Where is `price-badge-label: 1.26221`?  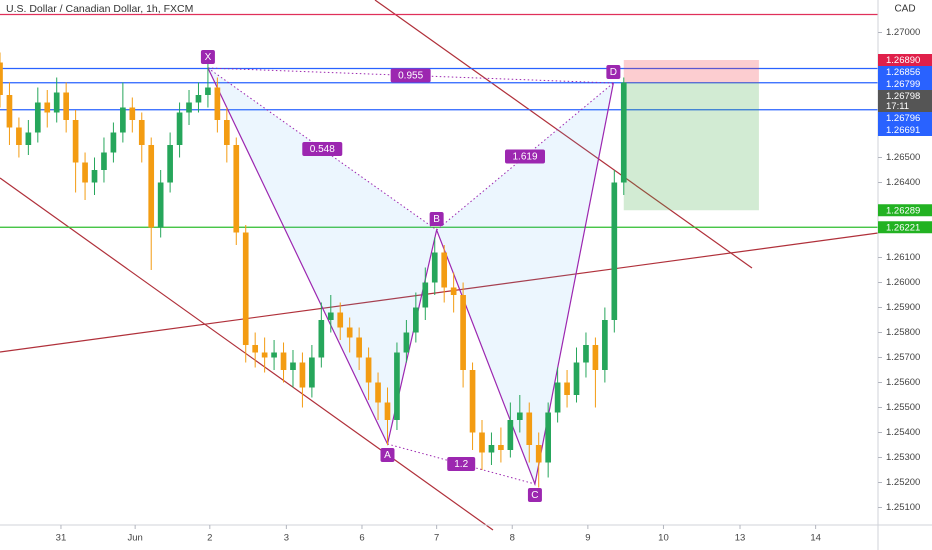
price-badge-label: 1.26221 is located at coordinates (903, 227).